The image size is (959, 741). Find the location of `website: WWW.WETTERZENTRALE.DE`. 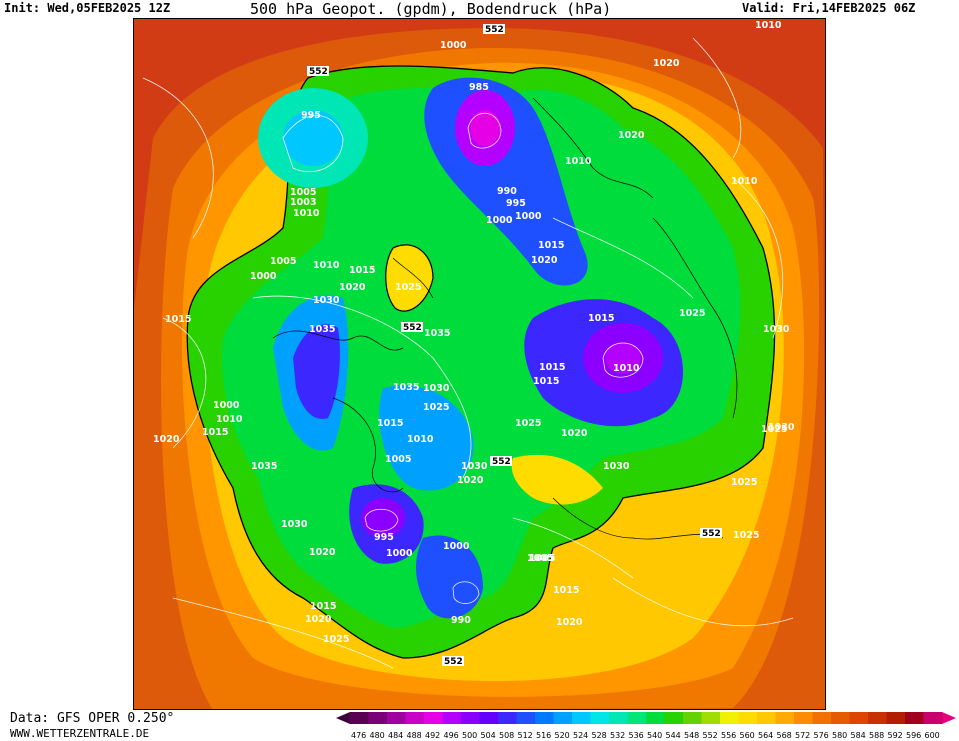

website: WWW.WETTERZENTRALE.DE is located at coordinates (80, 733).